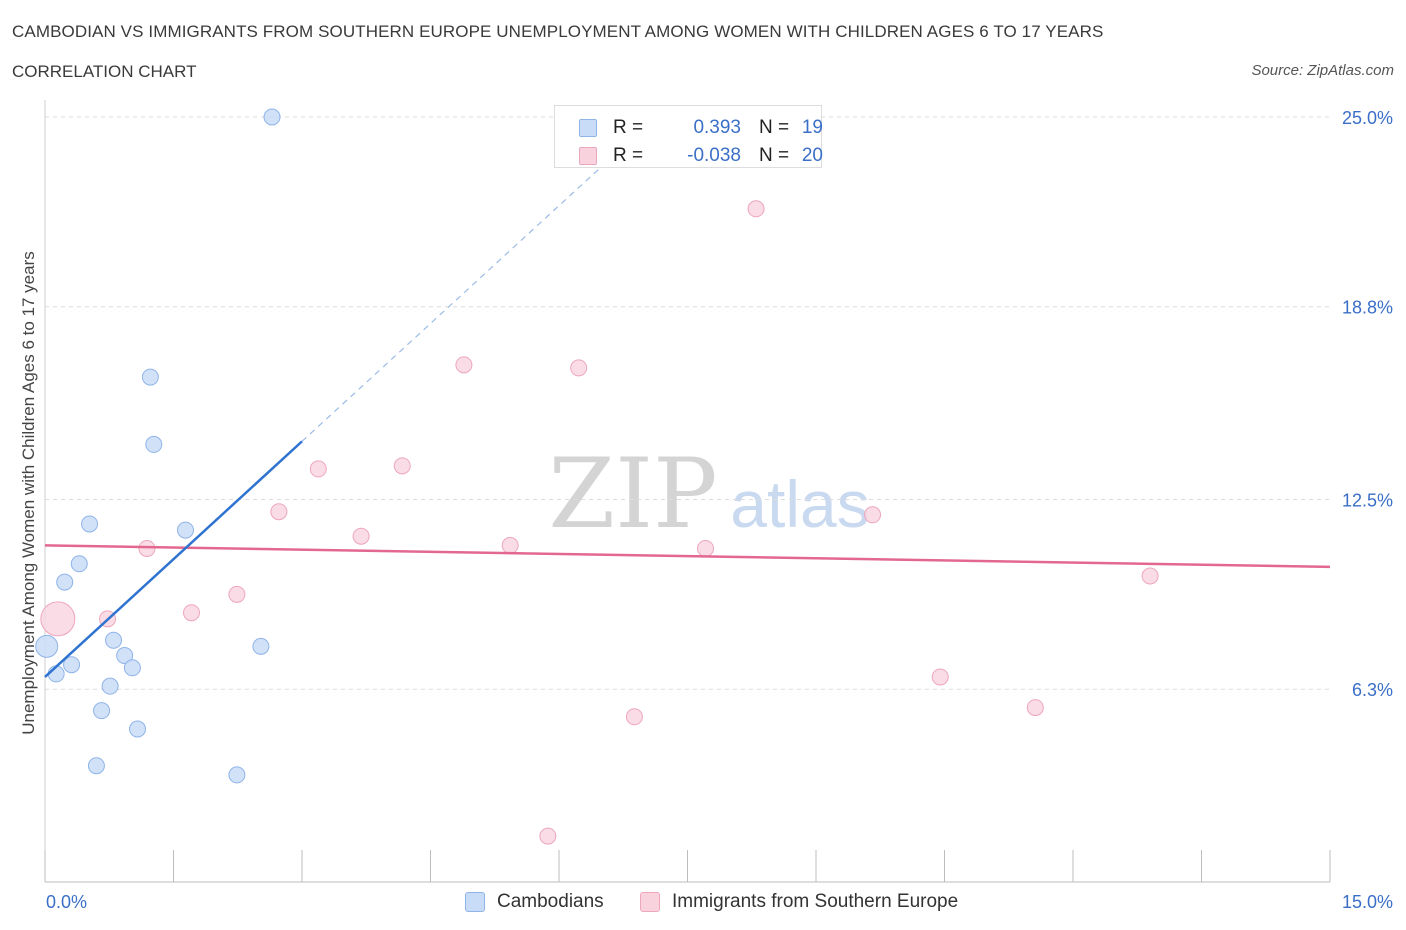 Image resolution: width=1406 pixels, height=930 pixels. What do you see at coordinates (1367, 118) in the screenshot?
I see `y-tick-label: 25.0%` at bounding box center [1367, 118].